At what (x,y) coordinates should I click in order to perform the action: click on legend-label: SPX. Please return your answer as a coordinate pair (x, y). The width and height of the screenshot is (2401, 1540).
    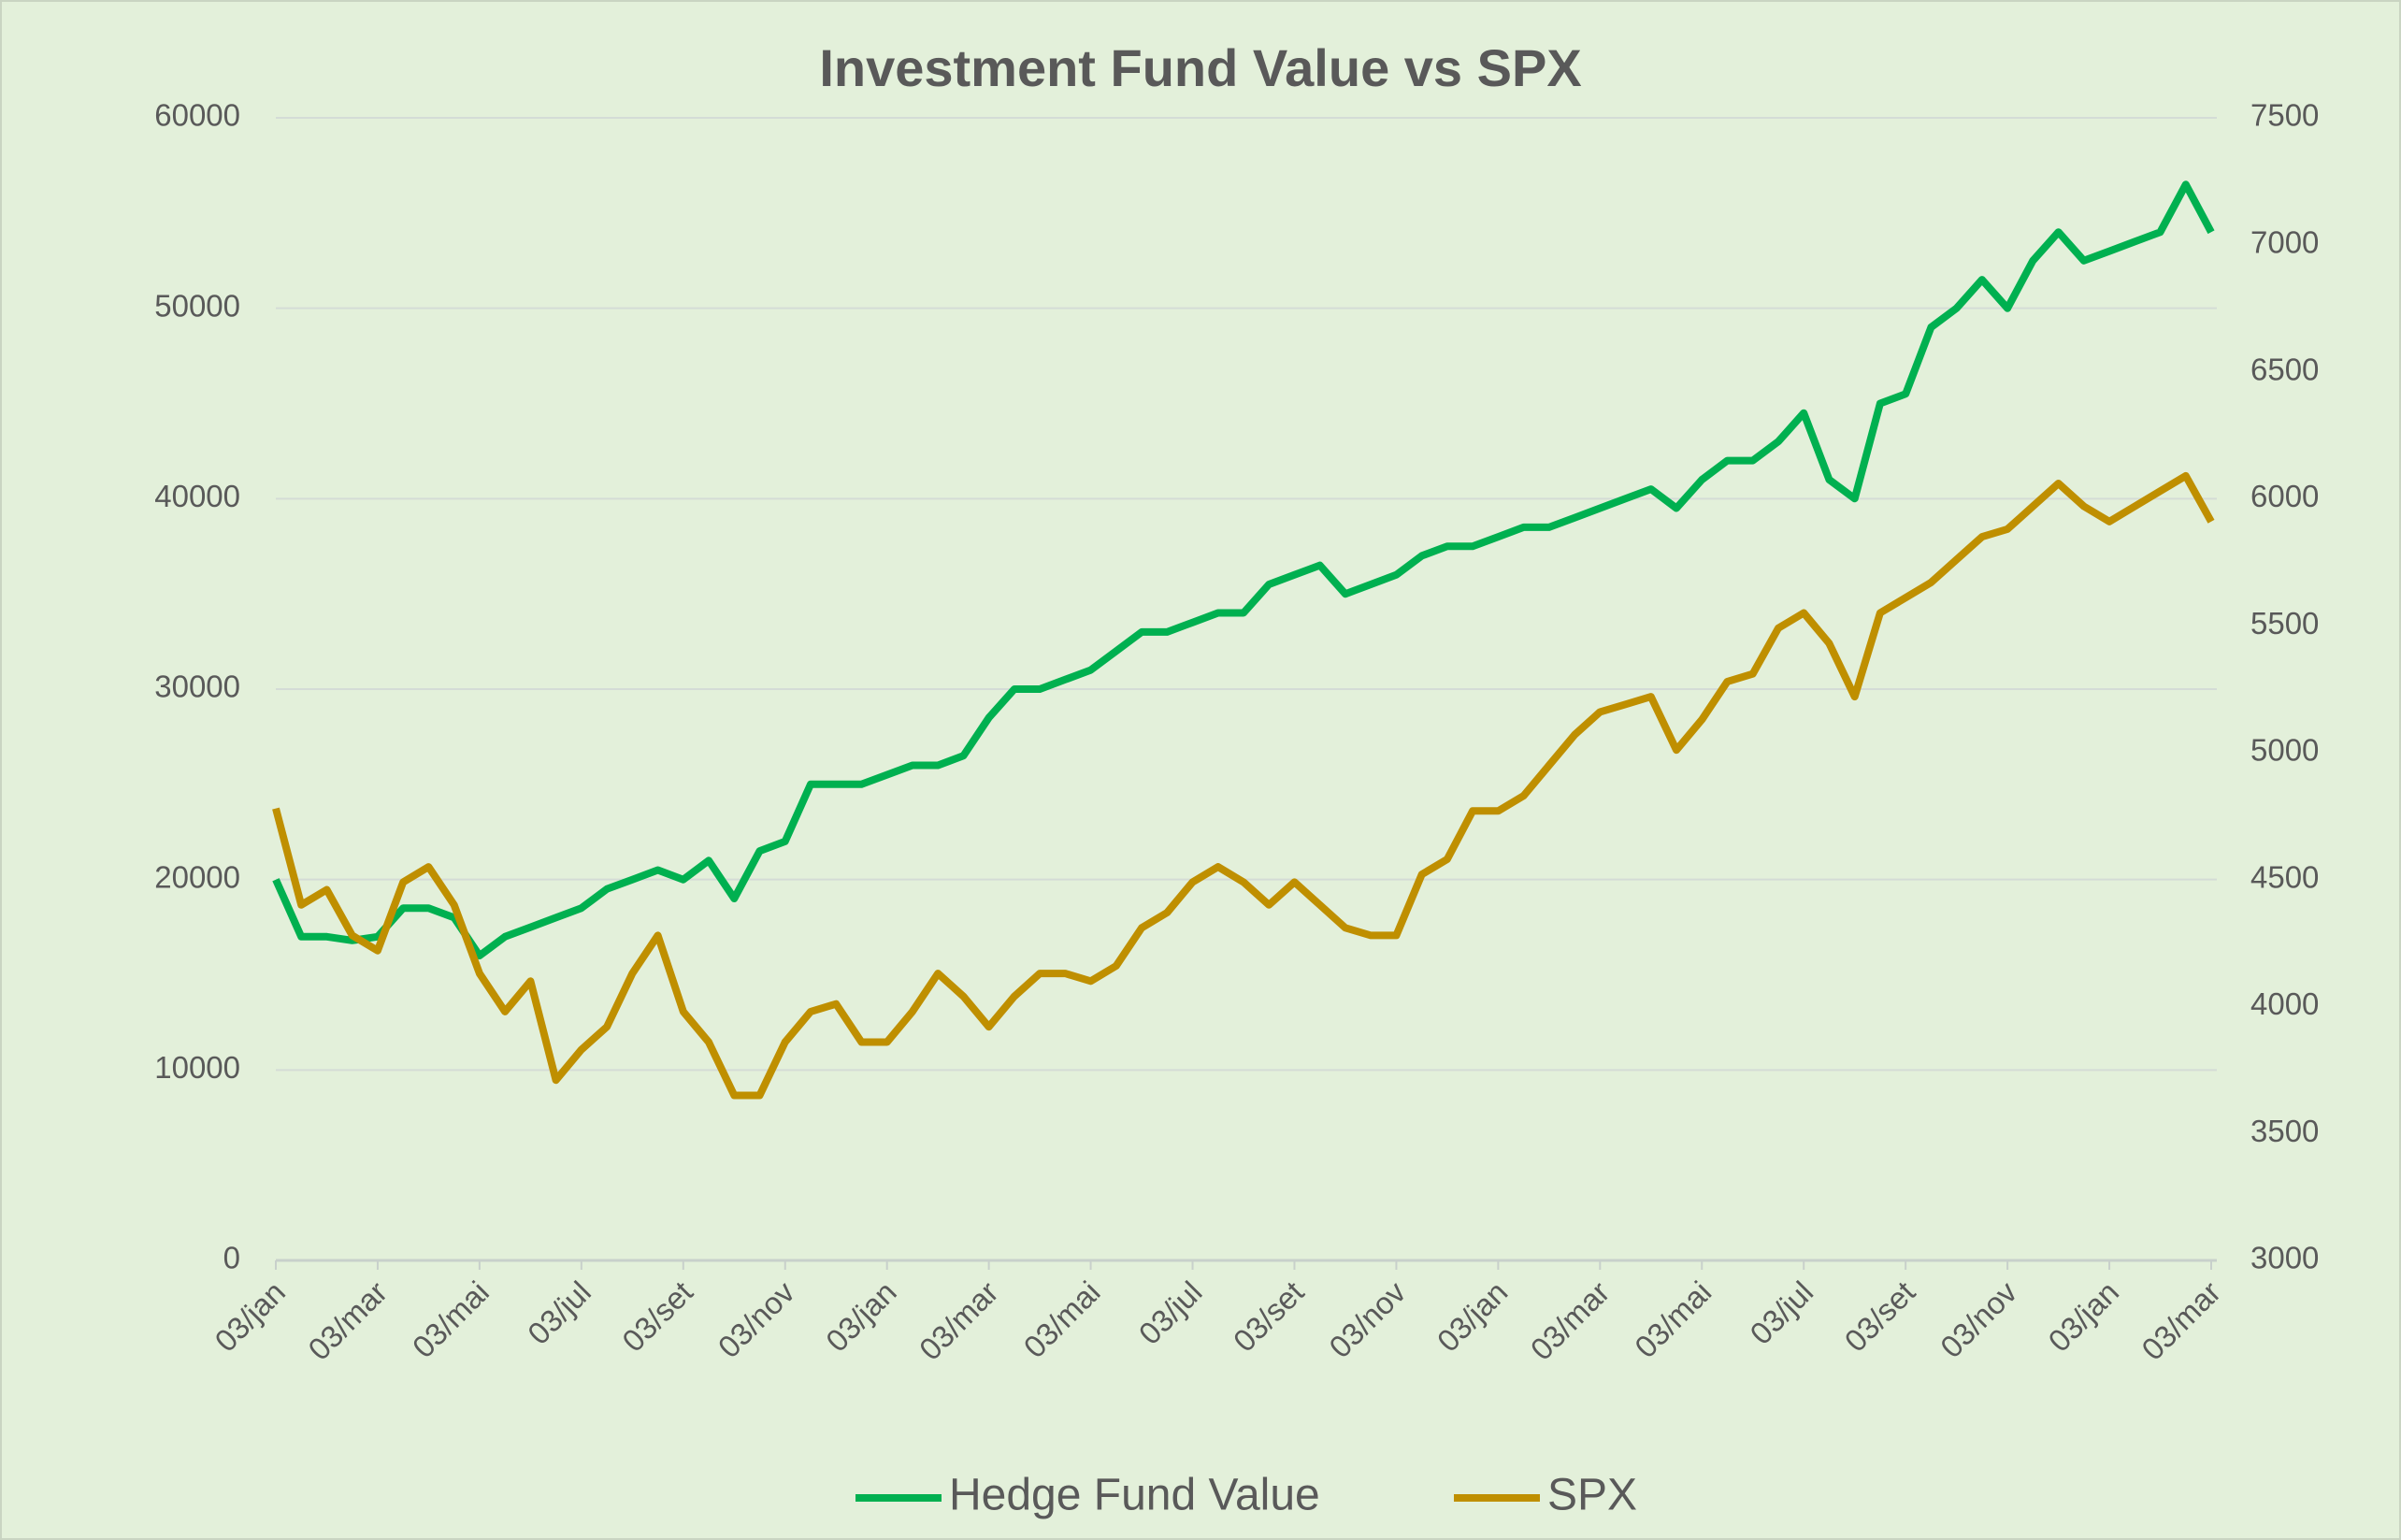
    Looking at the image, I should click on (1592, 1495).